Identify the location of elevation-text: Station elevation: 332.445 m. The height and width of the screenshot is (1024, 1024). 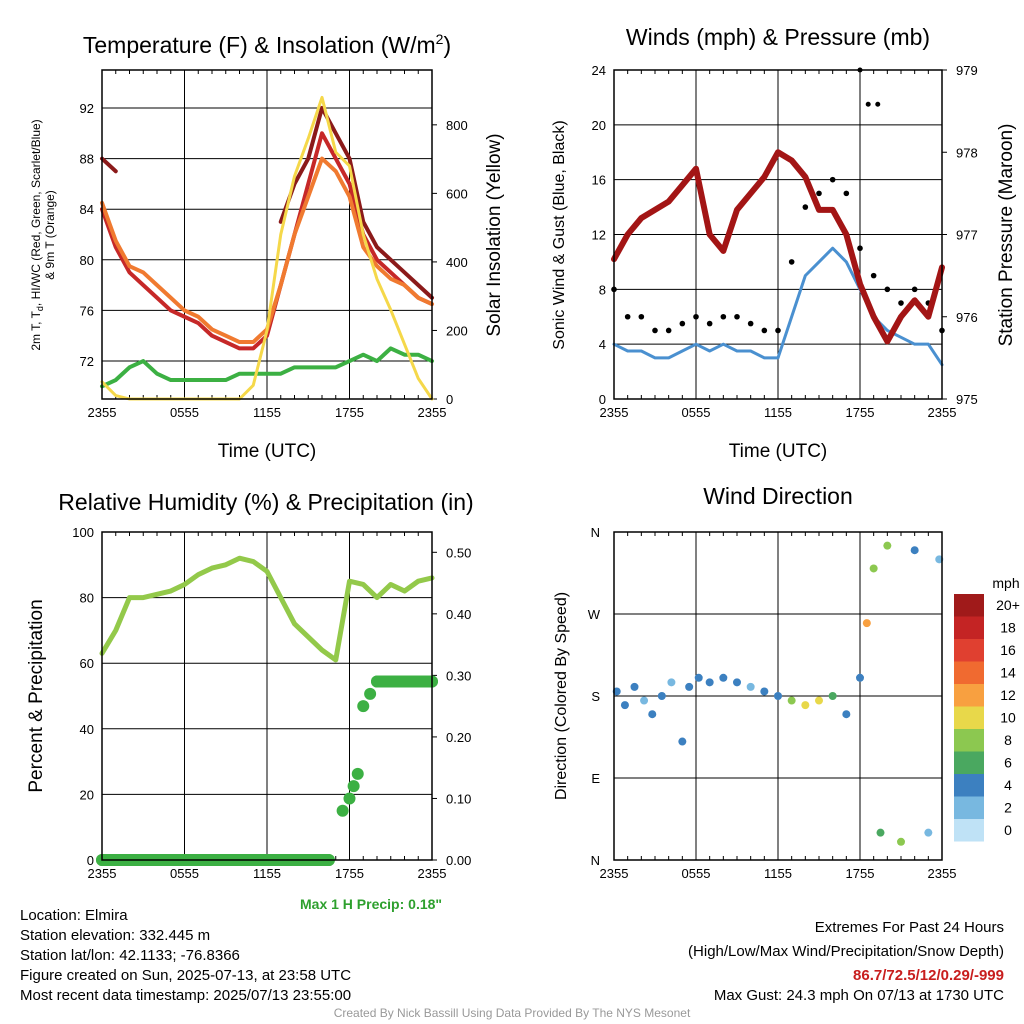
(115, 935).